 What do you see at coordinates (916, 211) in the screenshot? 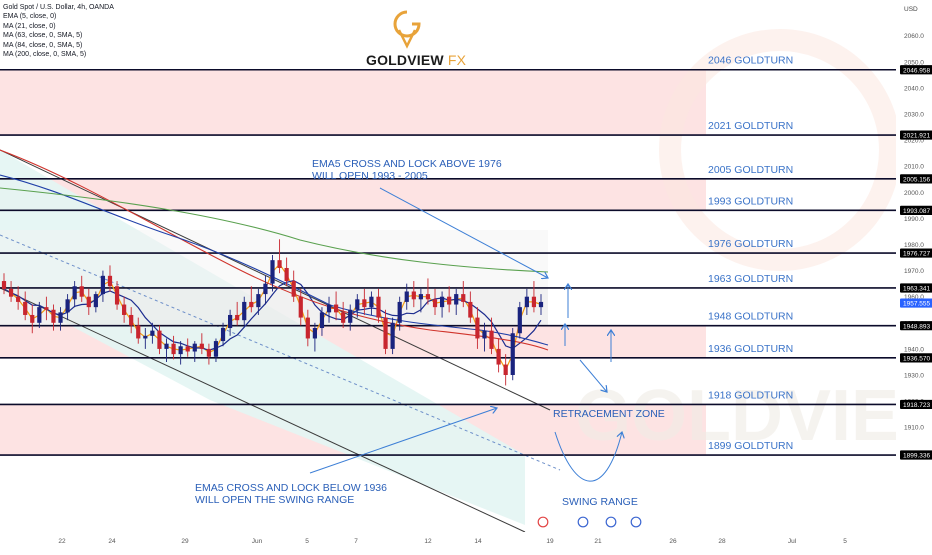
I see `badge-price-label: 1993.087` at bounding box center [916, 211].